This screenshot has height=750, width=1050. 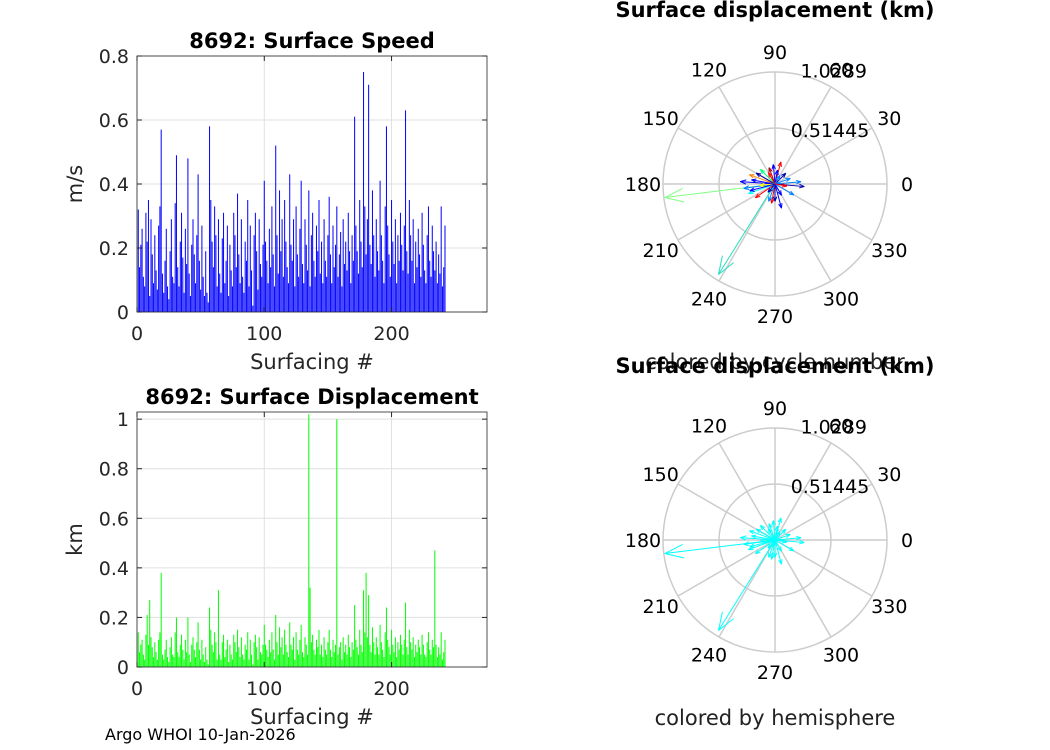 I want to click on angle-label: 150, so click(x=661, y=119).